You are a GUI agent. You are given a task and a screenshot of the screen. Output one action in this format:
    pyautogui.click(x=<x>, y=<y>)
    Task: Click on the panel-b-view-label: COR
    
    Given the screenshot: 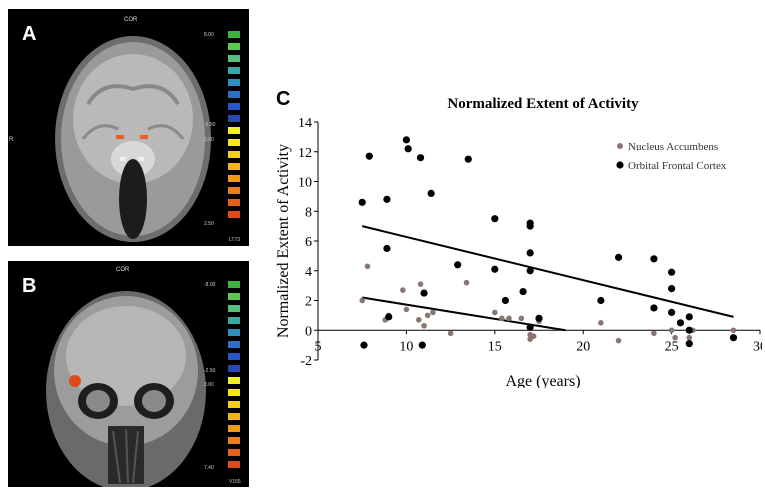 What is the action you would take?
    pyautogui.click(x=123, y=270)
    